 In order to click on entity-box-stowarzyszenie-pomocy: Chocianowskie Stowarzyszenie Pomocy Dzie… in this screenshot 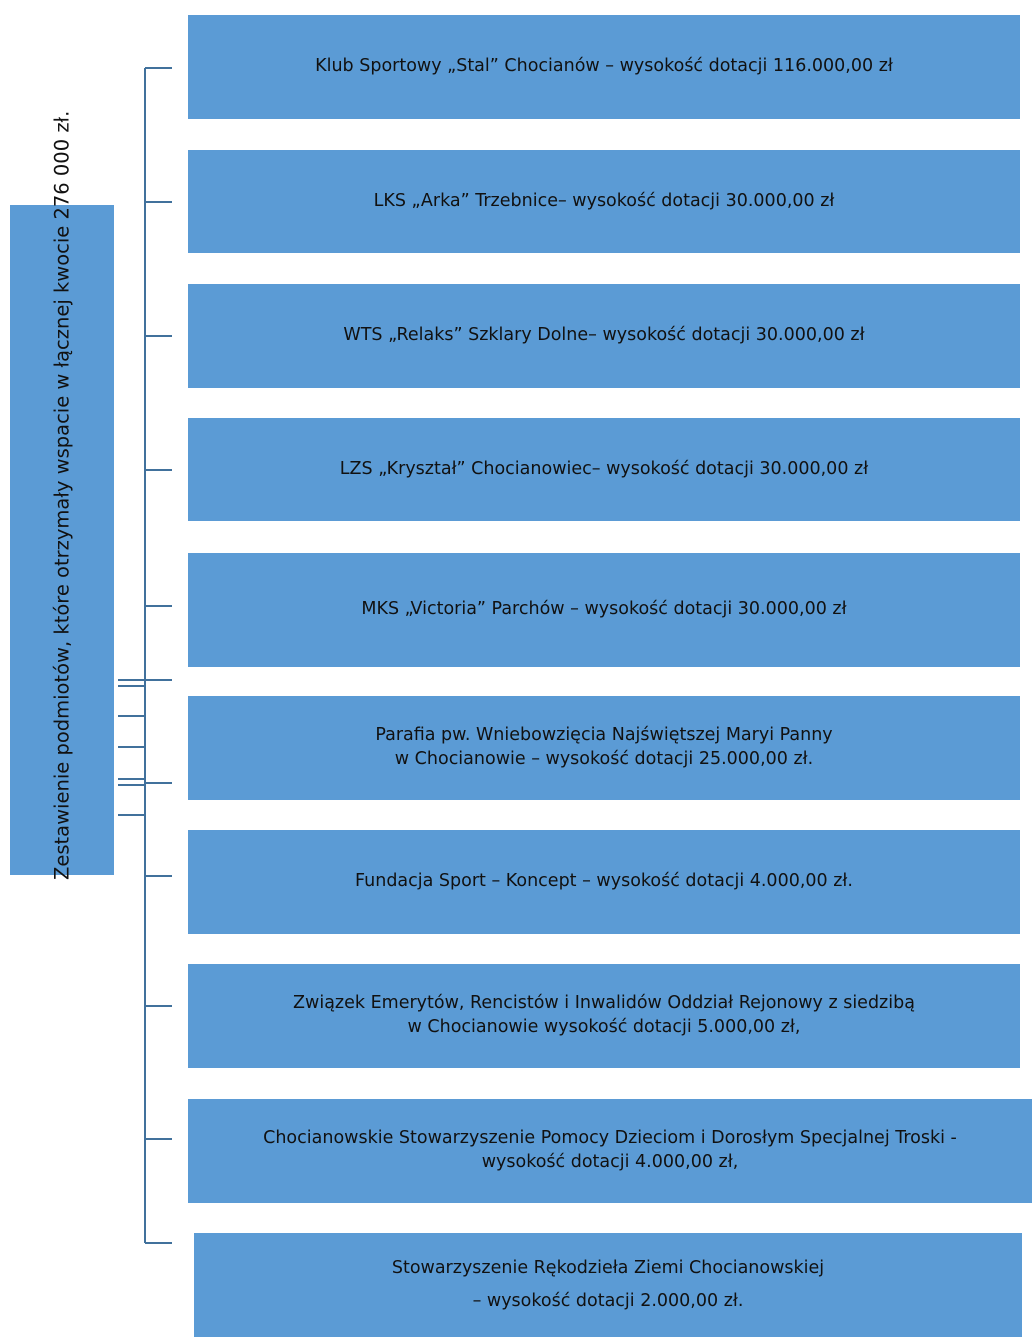, I will do `click(610, 1151)`.